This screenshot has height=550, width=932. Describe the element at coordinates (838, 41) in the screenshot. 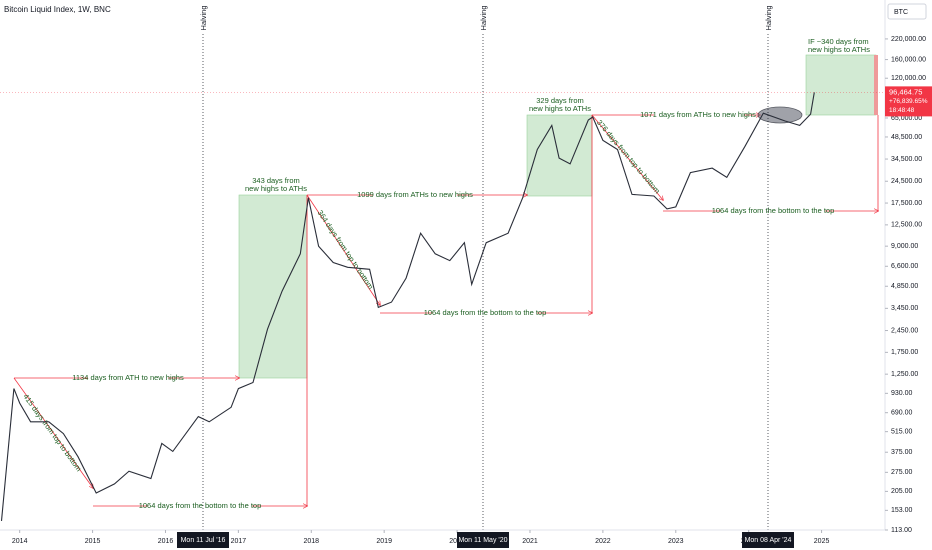

I see `annotation: IF ~340 days from` at that location.